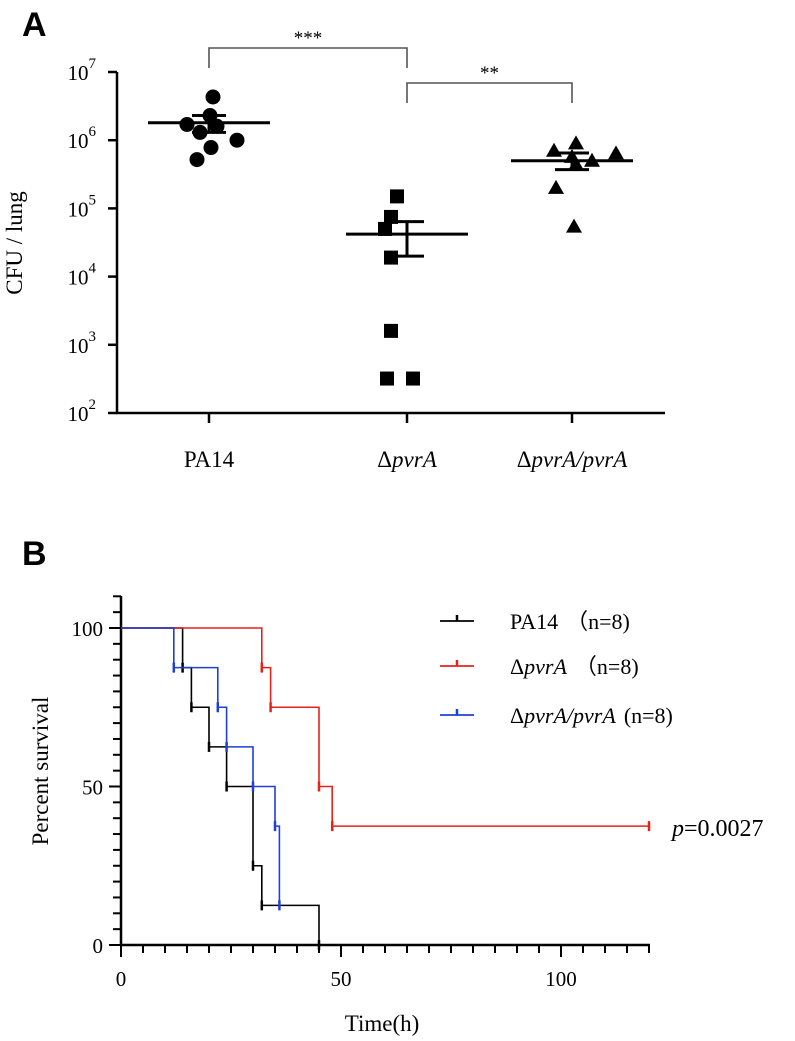 This screenshot has width=795, height=1041. I want to click on a-category-label: ΔpvrA, so click(407, 459).